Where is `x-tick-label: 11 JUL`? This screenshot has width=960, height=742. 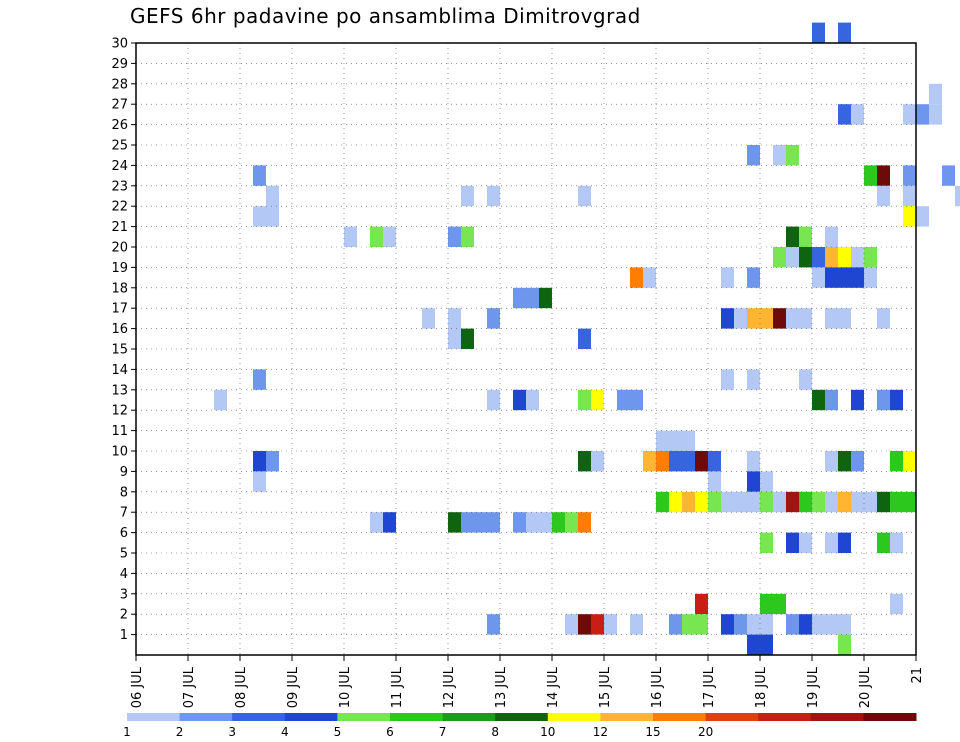
x-tick-label: 11 JUL is located at coordinates (397, 687).